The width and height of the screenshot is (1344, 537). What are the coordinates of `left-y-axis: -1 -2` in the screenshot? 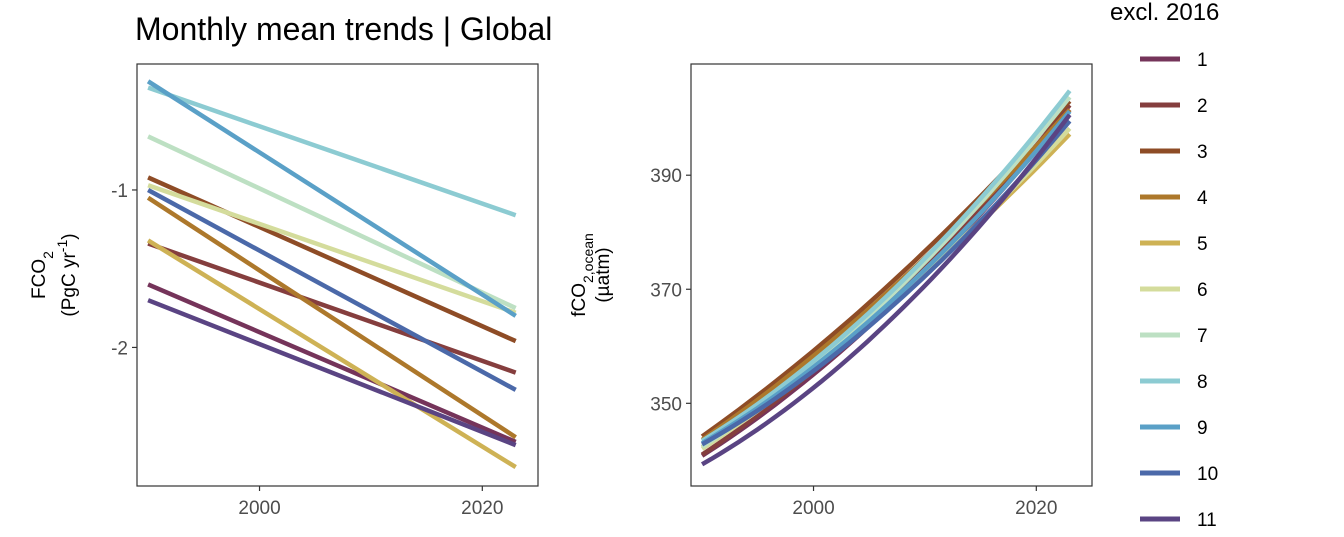 It's located at (124, 270).